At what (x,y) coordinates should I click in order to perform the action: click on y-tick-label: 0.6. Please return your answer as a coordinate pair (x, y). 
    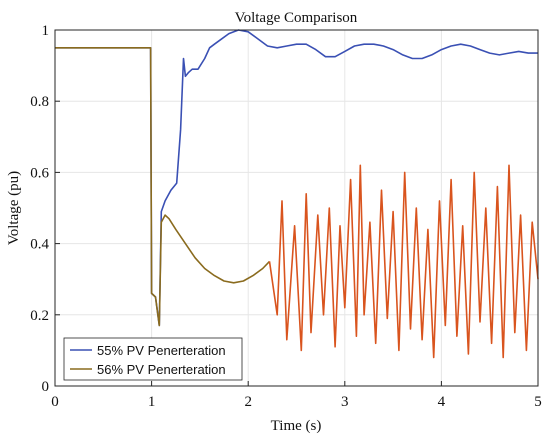
    Looking at the image, I should click on (39, 173).